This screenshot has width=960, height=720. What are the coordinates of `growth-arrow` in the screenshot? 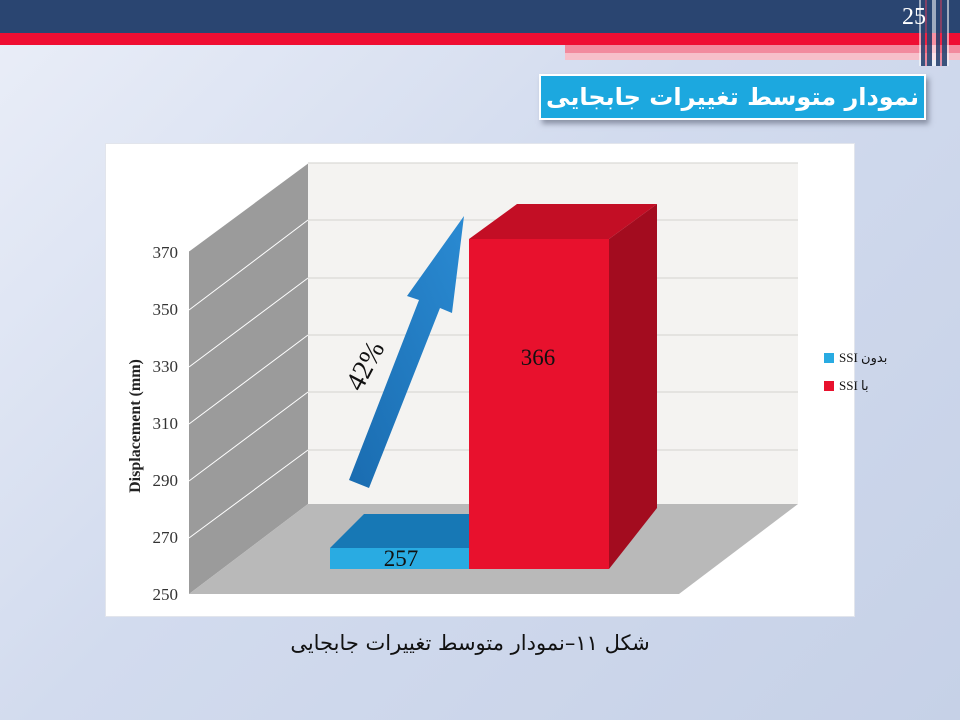 It's located at (406, 352).